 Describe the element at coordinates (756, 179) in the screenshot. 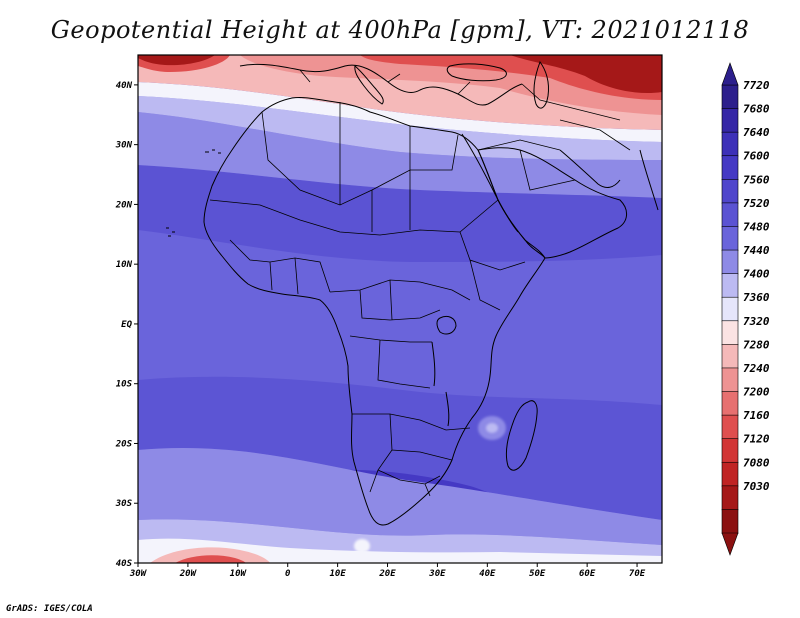

I see `colorbar-label: 7560` at that location.